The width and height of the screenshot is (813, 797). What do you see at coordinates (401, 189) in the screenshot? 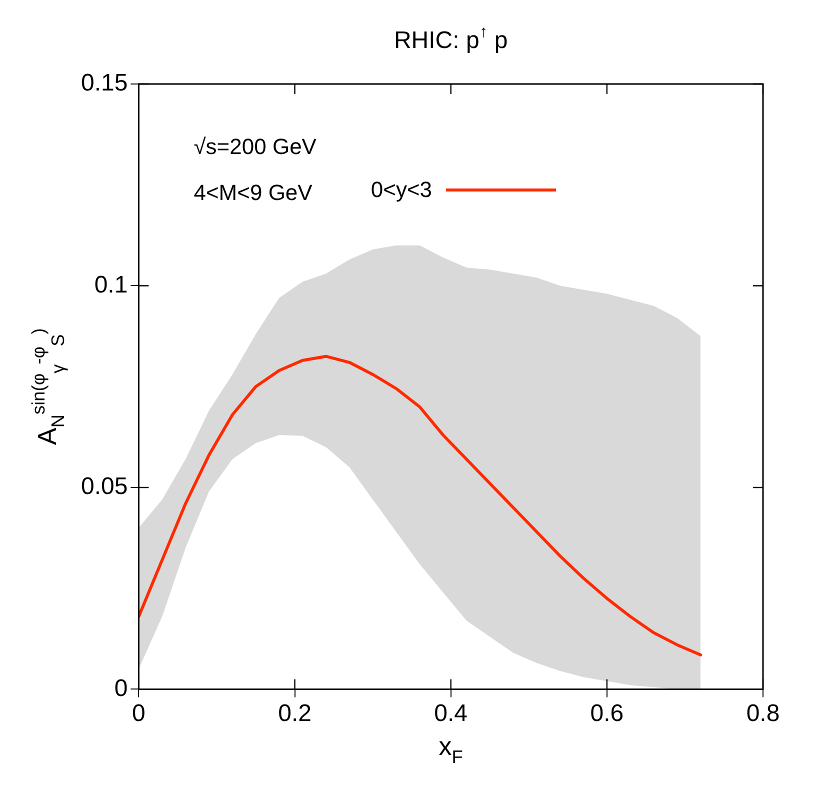
I see `legend-label: 0<y<3` at bounding box center [401, 189].